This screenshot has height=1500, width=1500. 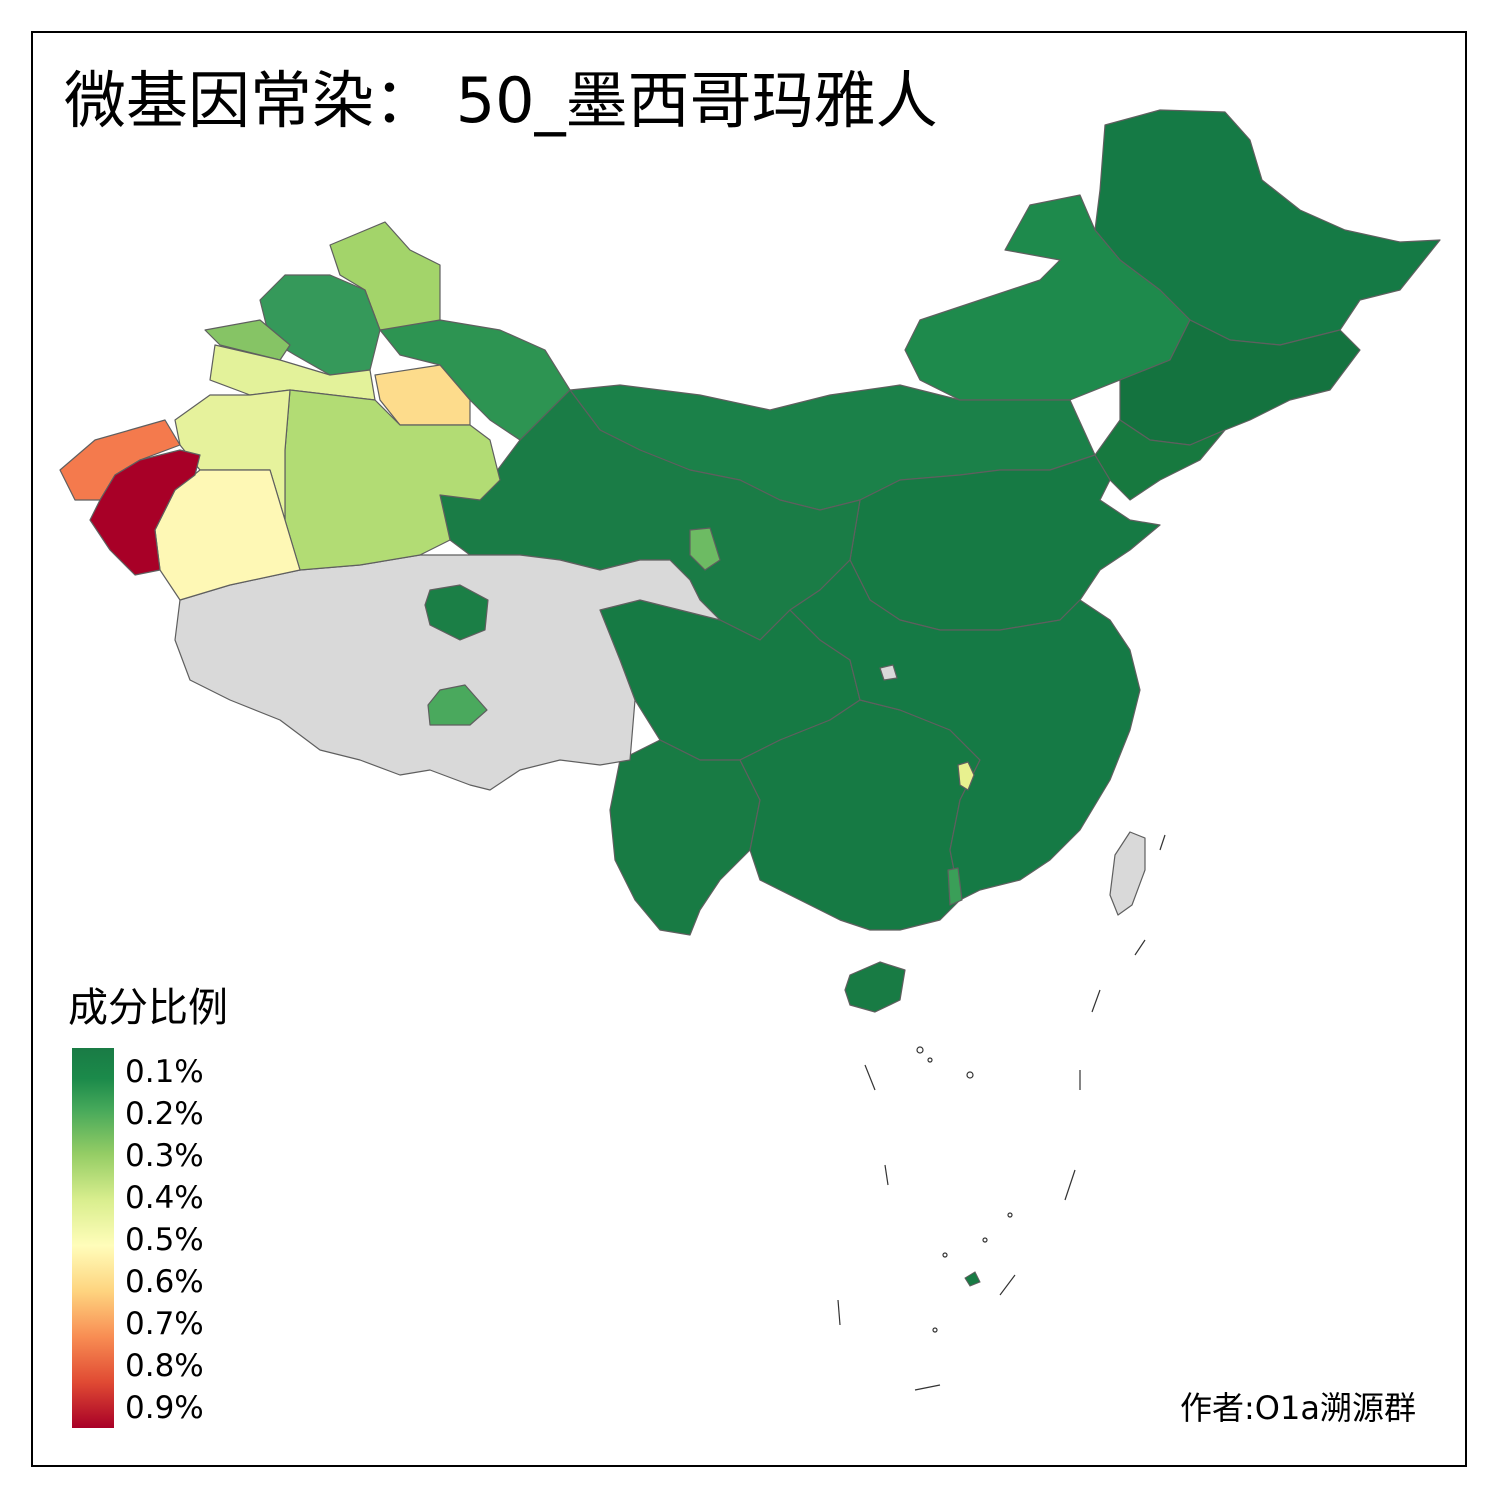 I want to click on legend-label: 0.4%, so click(x=164, y=1198).